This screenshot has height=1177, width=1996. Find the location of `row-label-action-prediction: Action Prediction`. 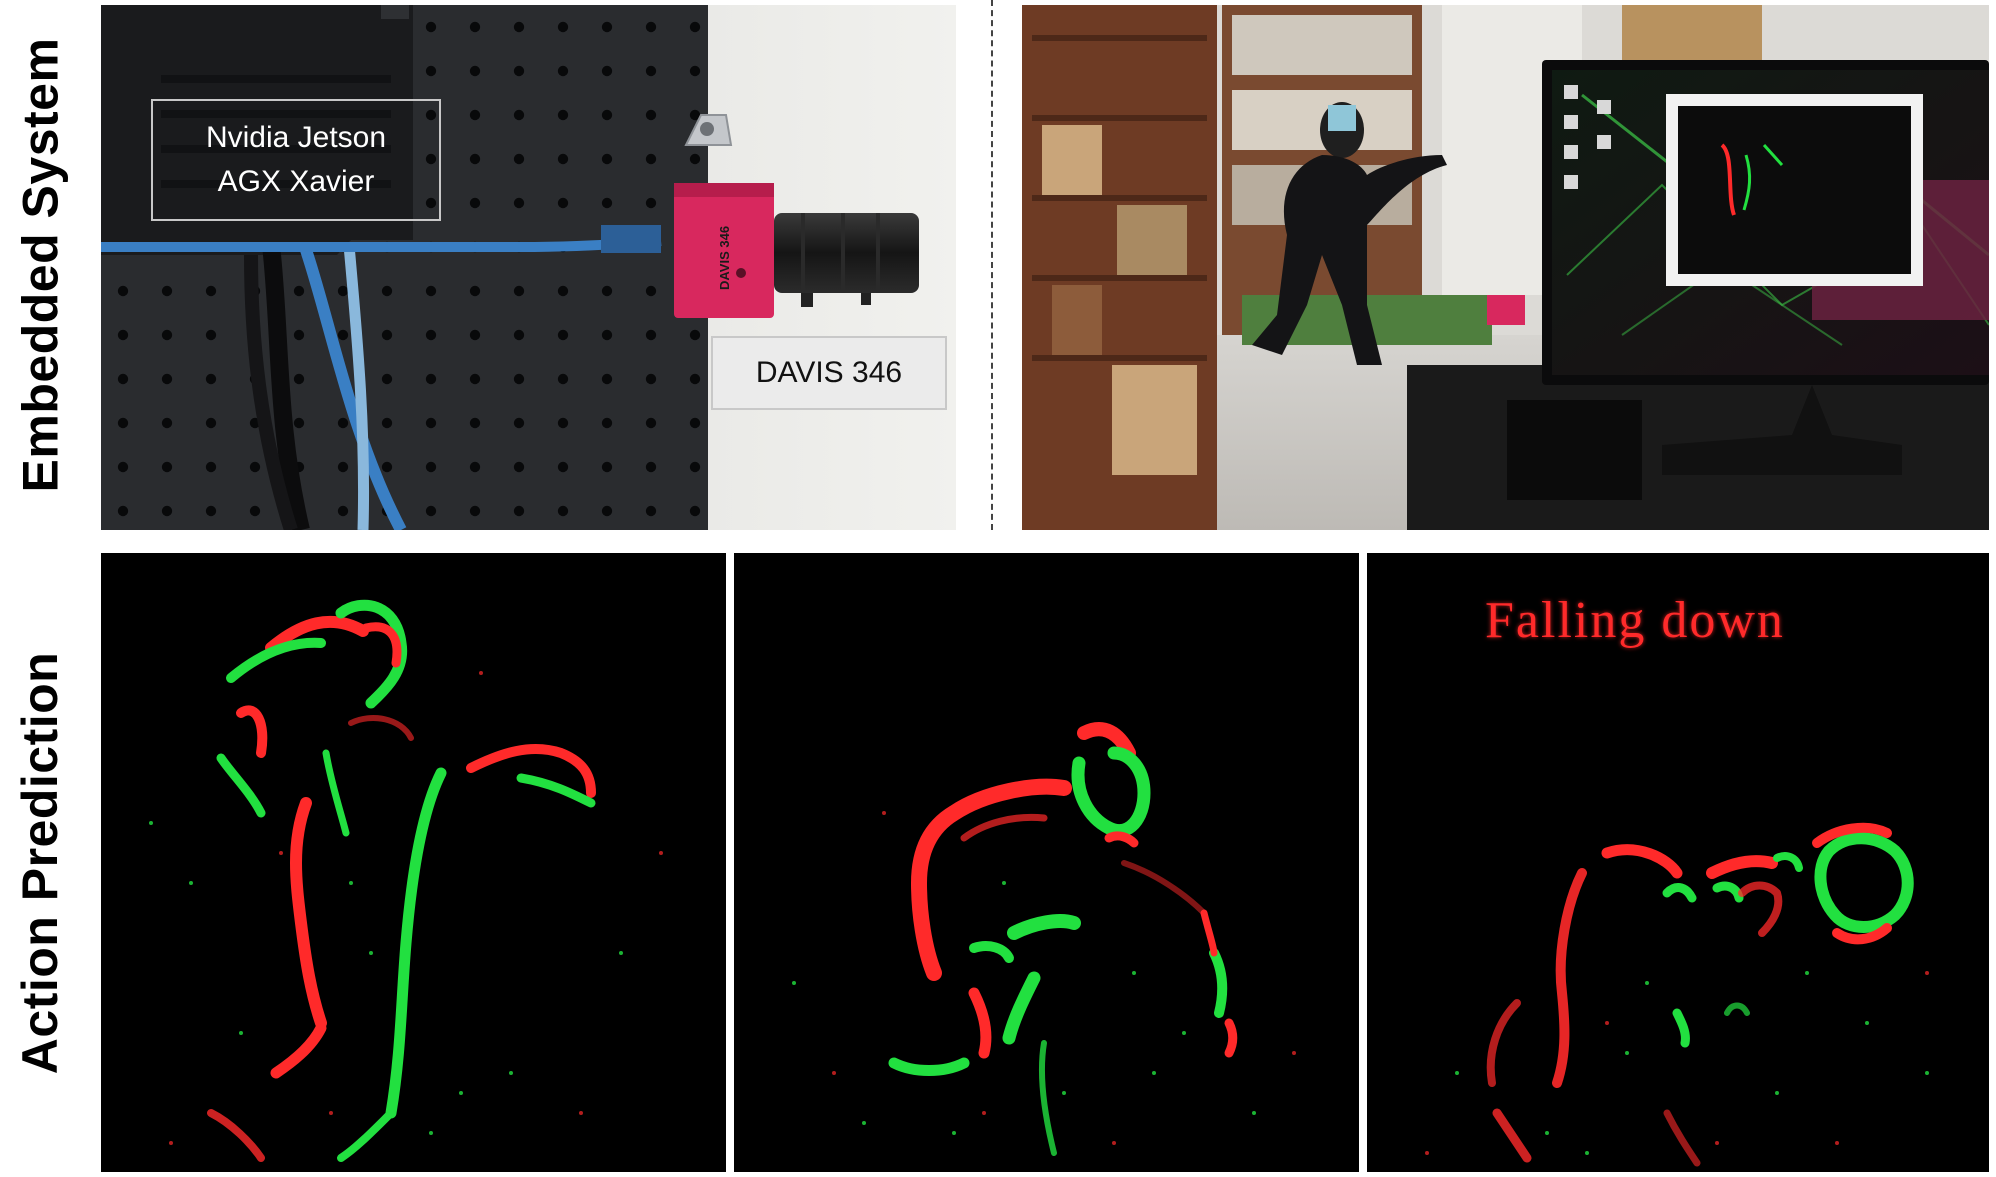

row-label-action-prediction: Action Prediction is located at coordinates (40, 863).